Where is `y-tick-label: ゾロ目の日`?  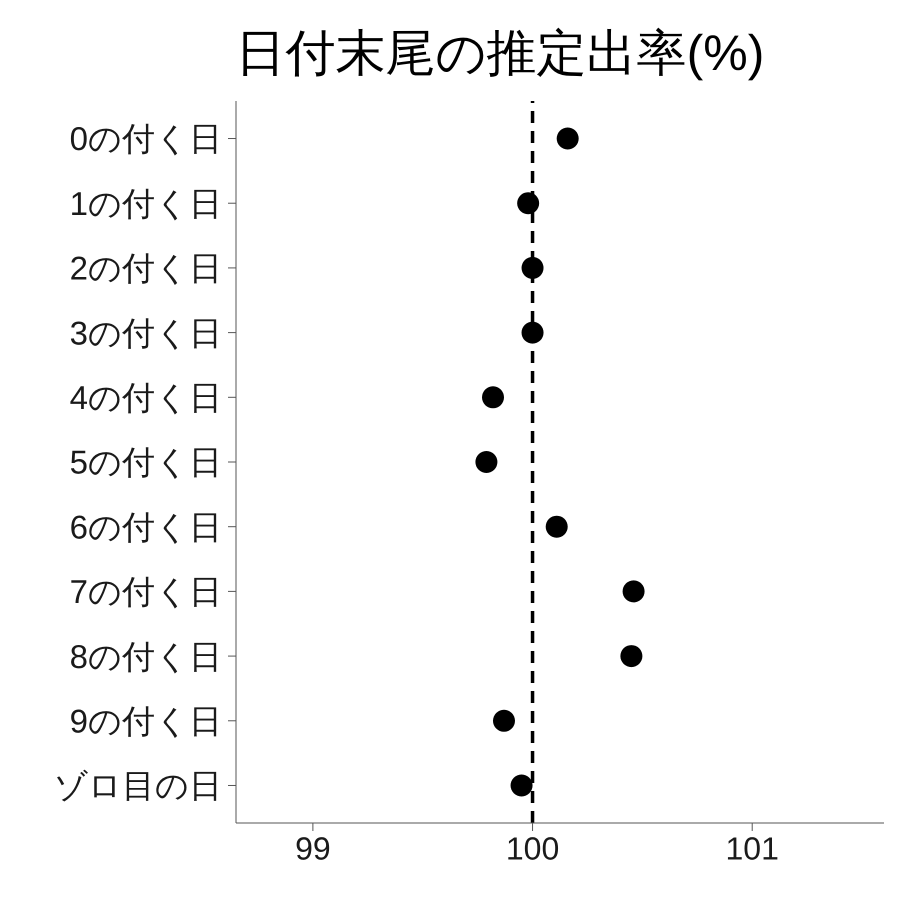 y-tick-label: ゾロ目の日 is located at coordinates (138, 785).